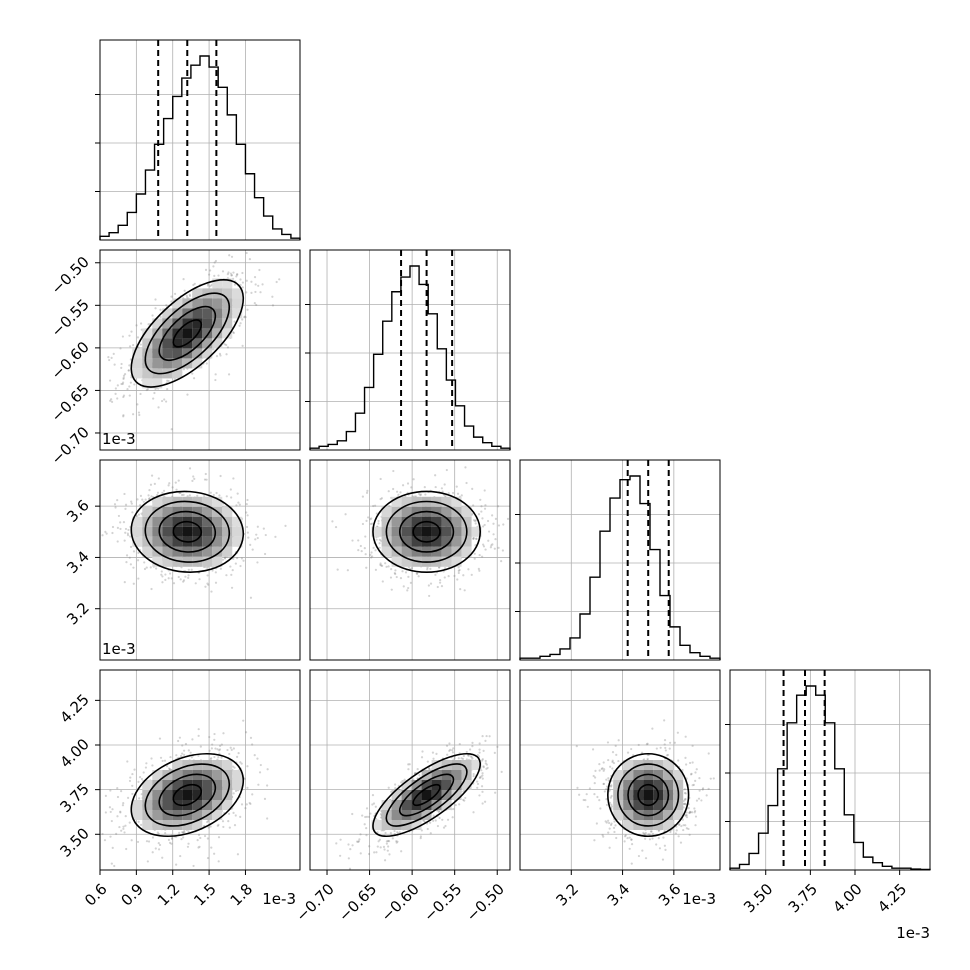  What do you see at coordinates (200, 350) in the screenshot?
I see `panel-frame` at bounding box center [200, 350].